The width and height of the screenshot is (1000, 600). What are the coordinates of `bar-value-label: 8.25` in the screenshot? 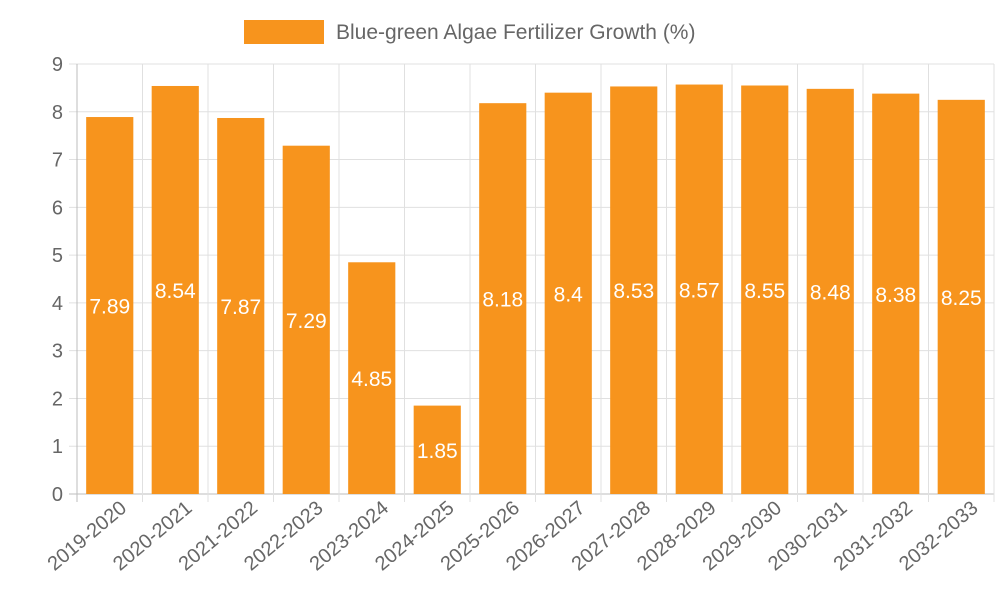 It's located at (961, 298).